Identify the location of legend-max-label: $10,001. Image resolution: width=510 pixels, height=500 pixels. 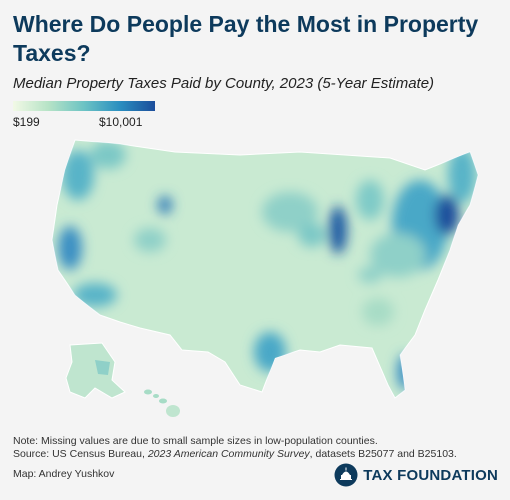
(121, 122).